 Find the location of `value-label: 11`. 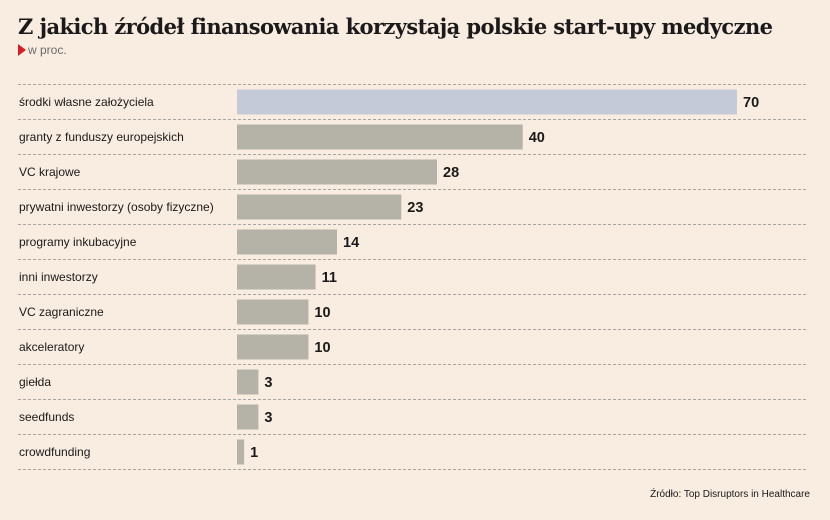

value-label: 11 is located at coordinates (329, 278).